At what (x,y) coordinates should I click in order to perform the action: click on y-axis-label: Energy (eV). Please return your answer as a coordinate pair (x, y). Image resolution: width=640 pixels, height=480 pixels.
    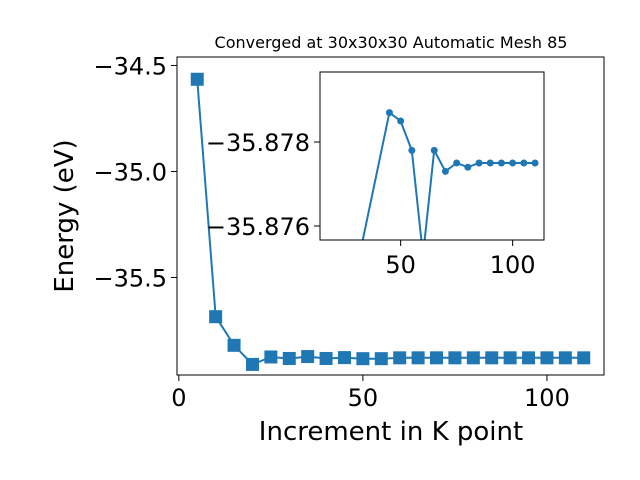
    Looking at the image, I should click on (65, 215).